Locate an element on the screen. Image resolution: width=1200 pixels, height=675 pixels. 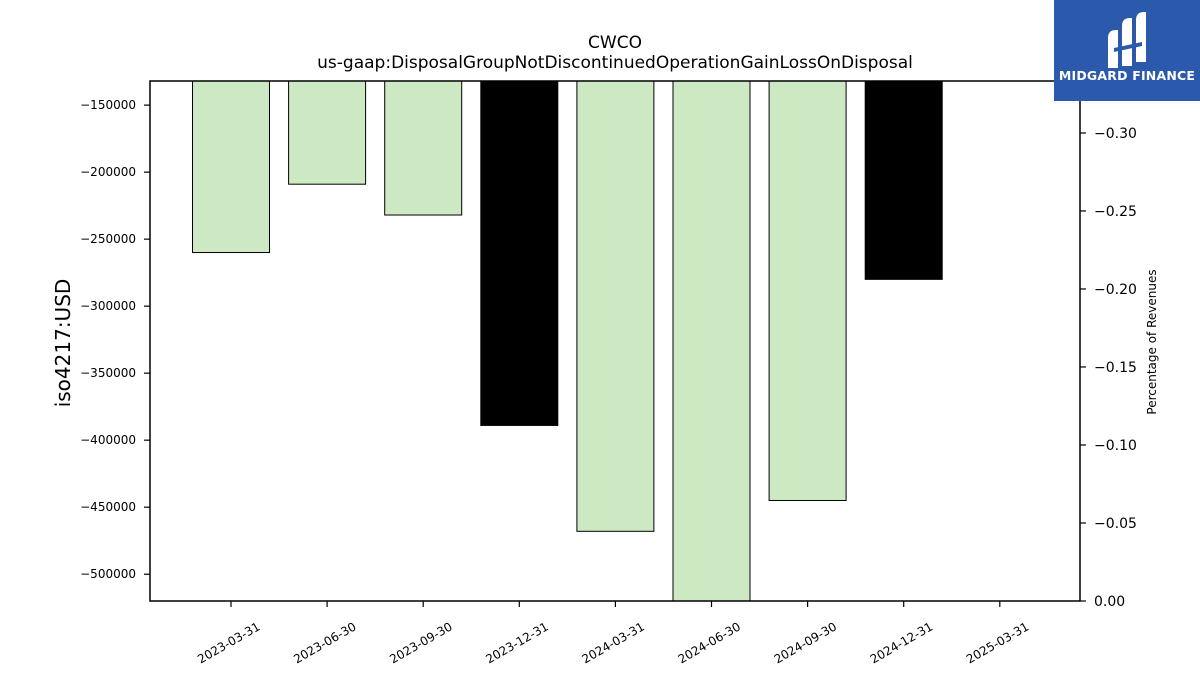
y-tick-label: −200000 is located at coordinates (108, 172).